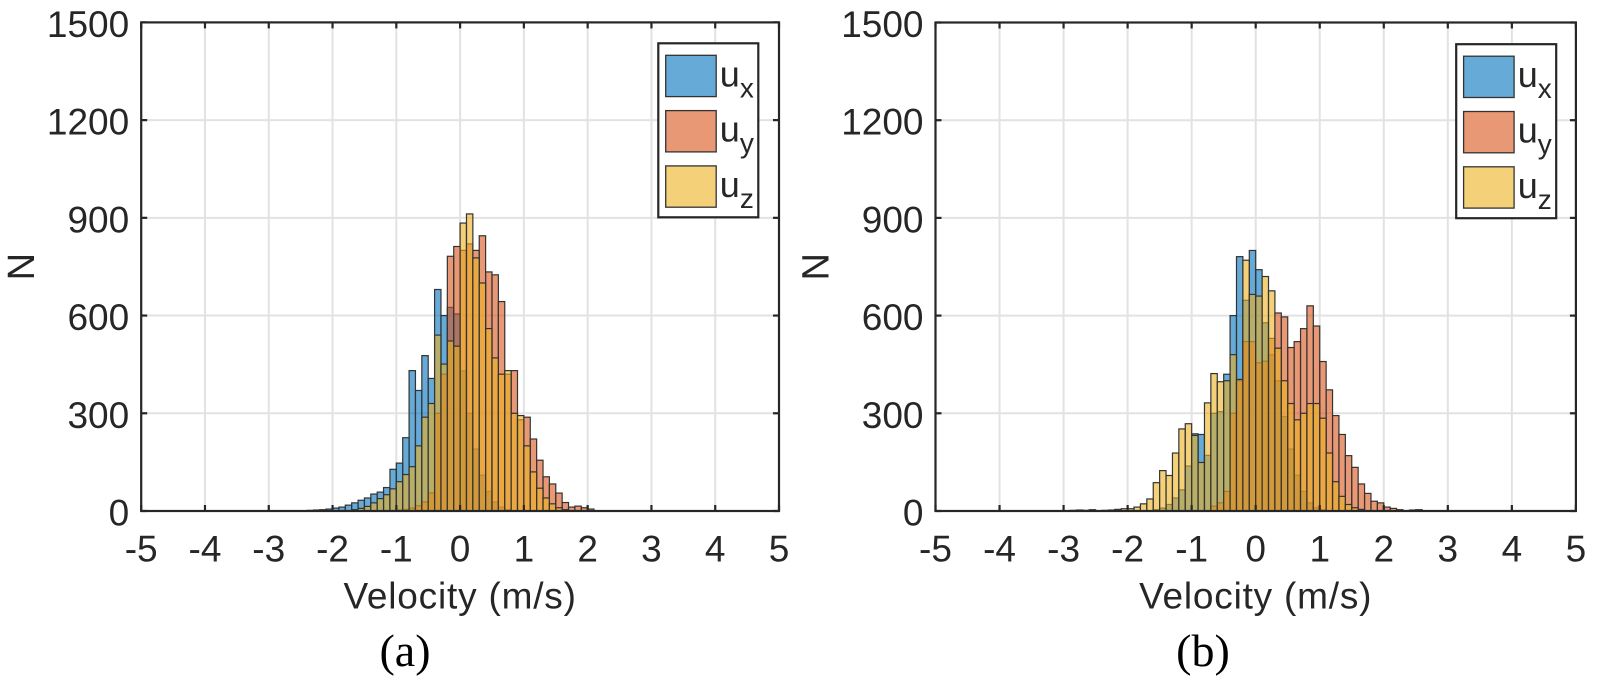  What do you see at coordinates (404, 650) in the screenshot?
I see `svg-text: (a)` at bounding box center [404, 650].